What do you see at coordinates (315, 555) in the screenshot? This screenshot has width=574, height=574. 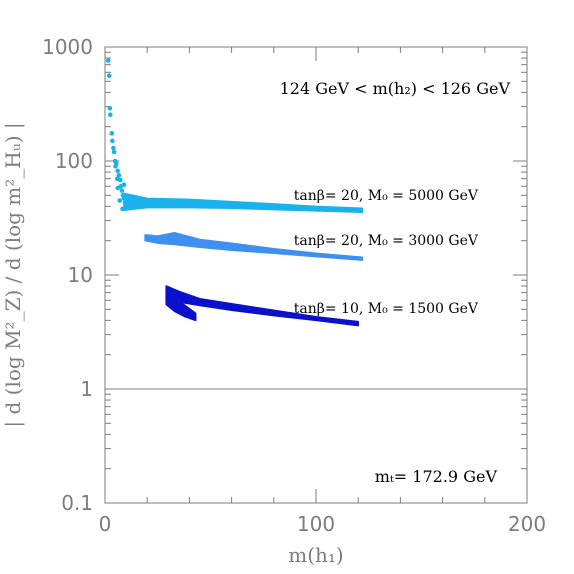 I see `x-axis-label: m(h₁)` at bounding box center [315, 555].